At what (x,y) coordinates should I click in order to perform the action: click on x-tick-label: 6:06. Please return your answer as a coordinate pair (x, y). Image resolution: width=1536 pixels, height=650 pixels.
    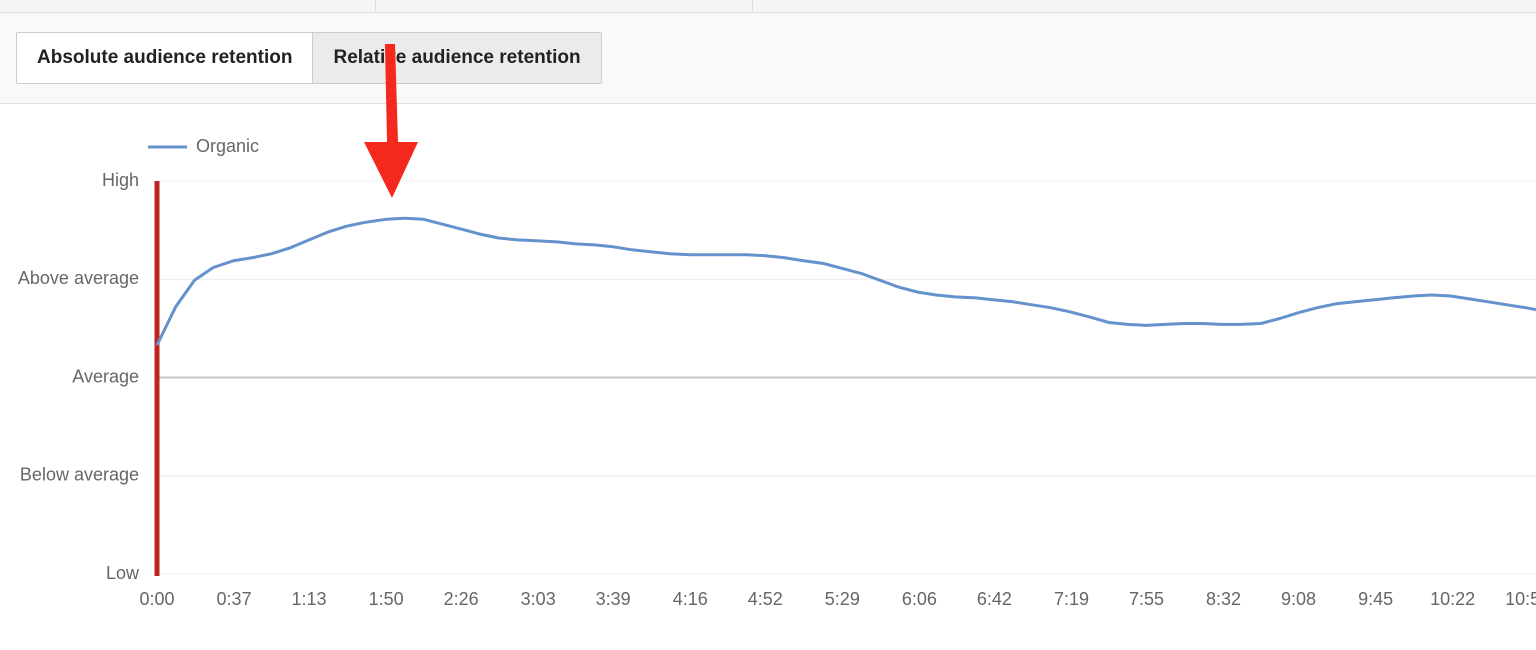
    Looking at the image, I should click on (919, 599).